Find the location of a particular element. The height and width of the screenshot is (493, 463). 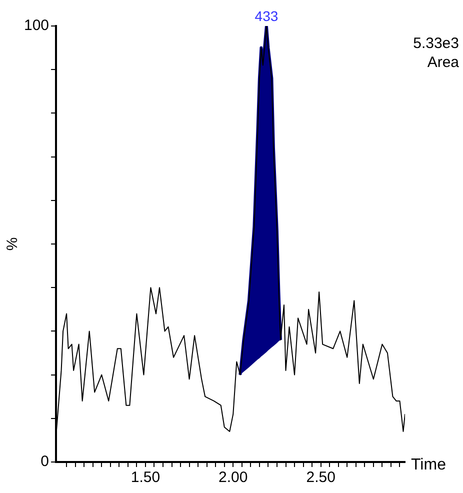

x-axis-title: Time is located at coordinates (428, 465).